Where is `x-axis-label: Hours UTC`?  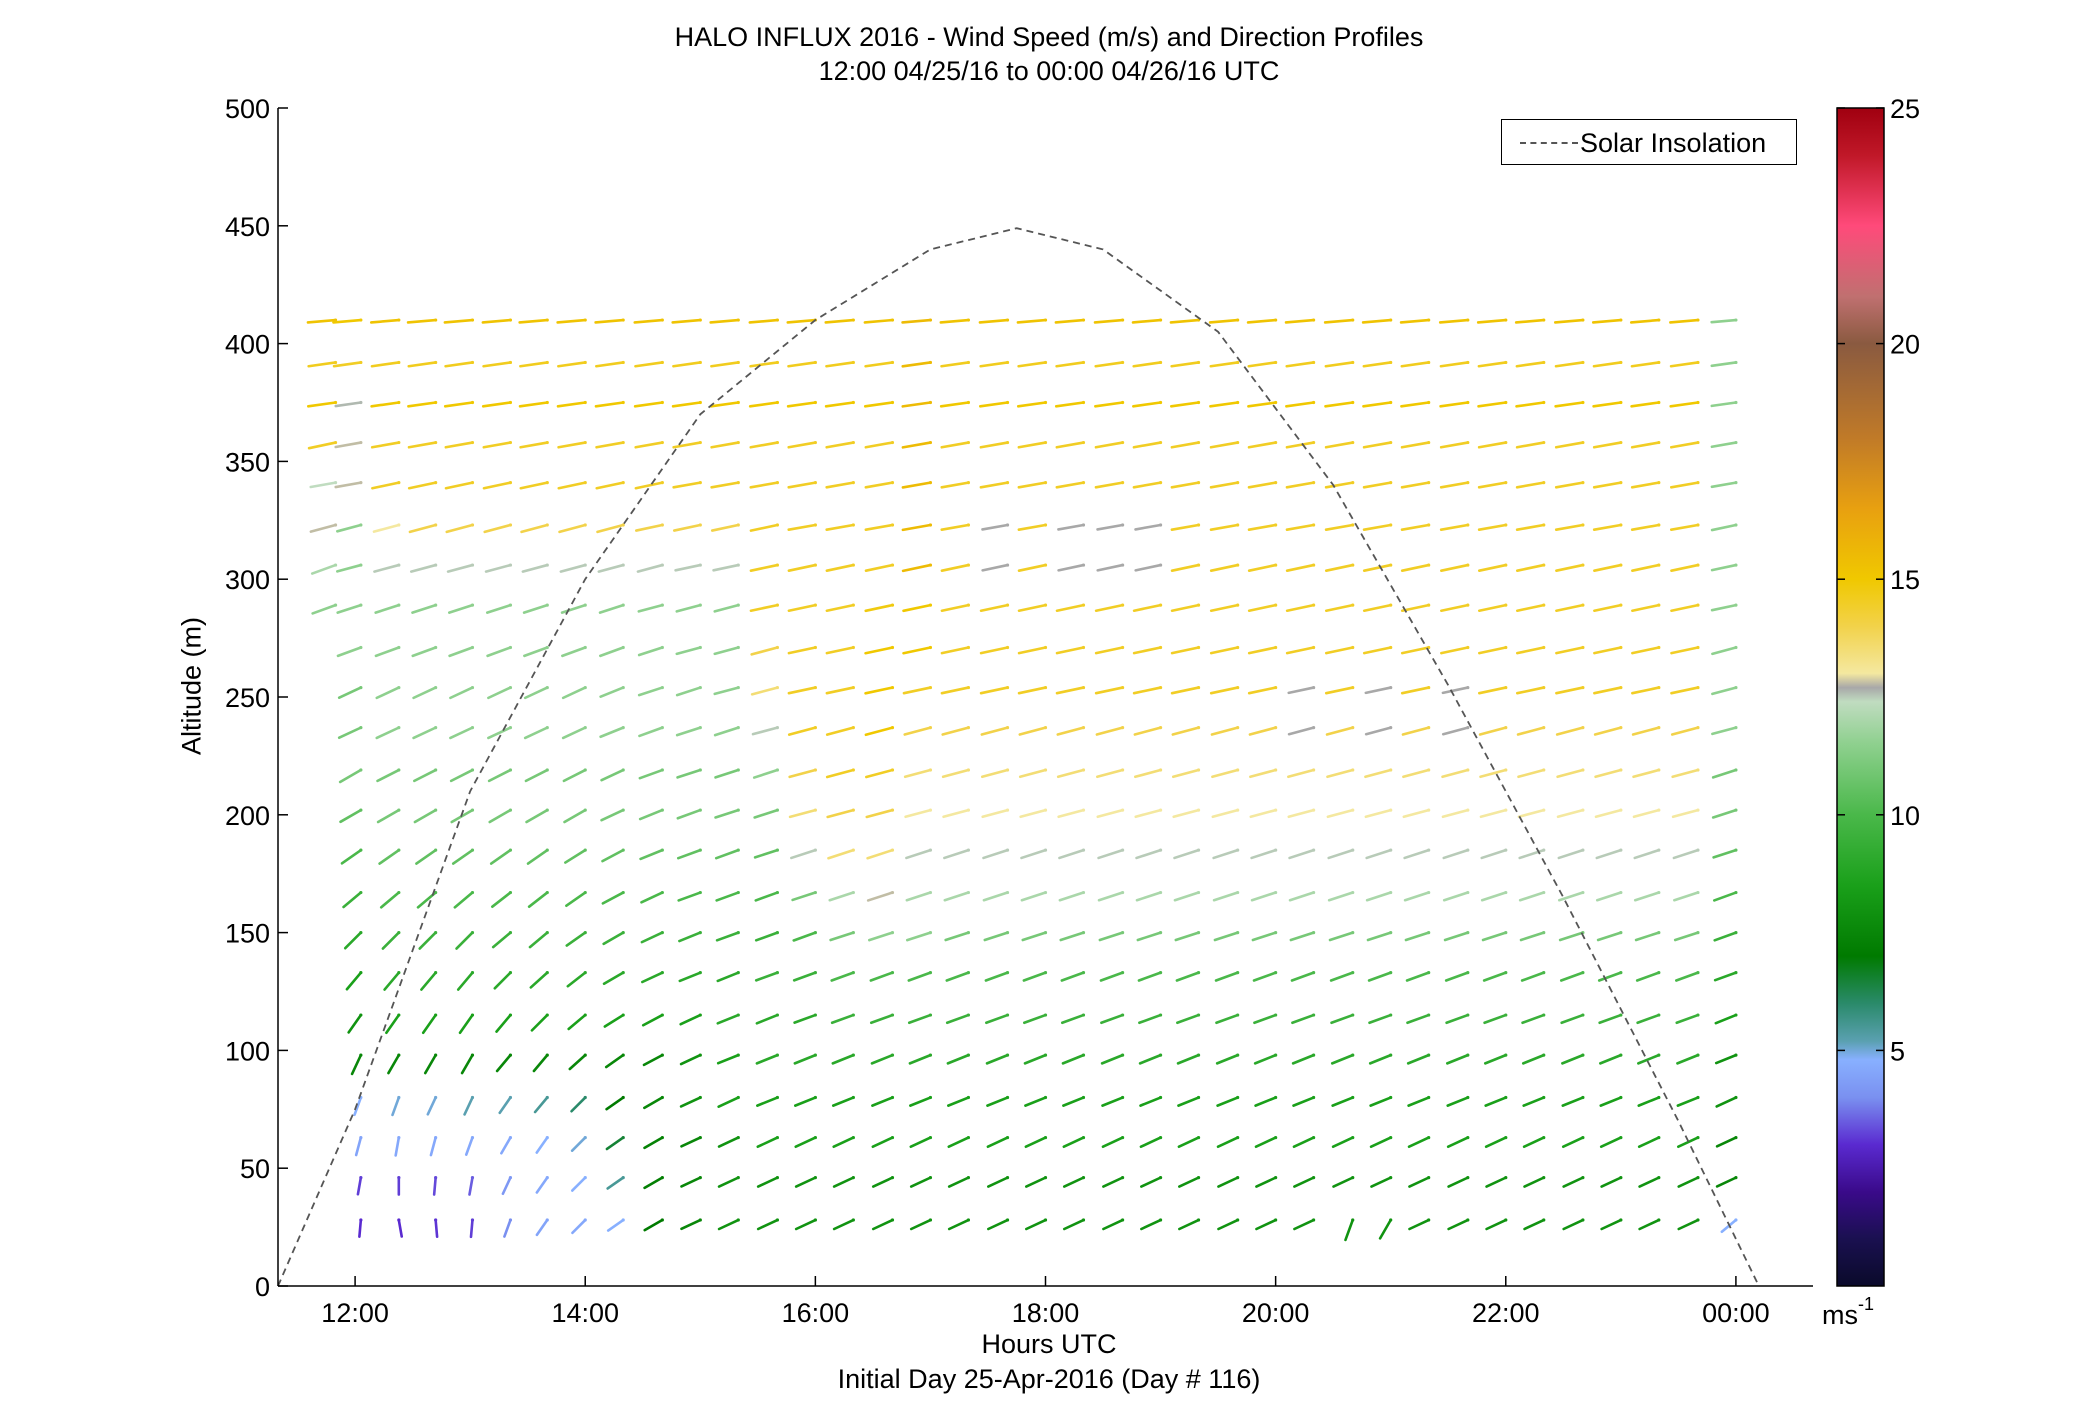 x-axis-label: Hours UTC is located at coordinates (1049, 1344).